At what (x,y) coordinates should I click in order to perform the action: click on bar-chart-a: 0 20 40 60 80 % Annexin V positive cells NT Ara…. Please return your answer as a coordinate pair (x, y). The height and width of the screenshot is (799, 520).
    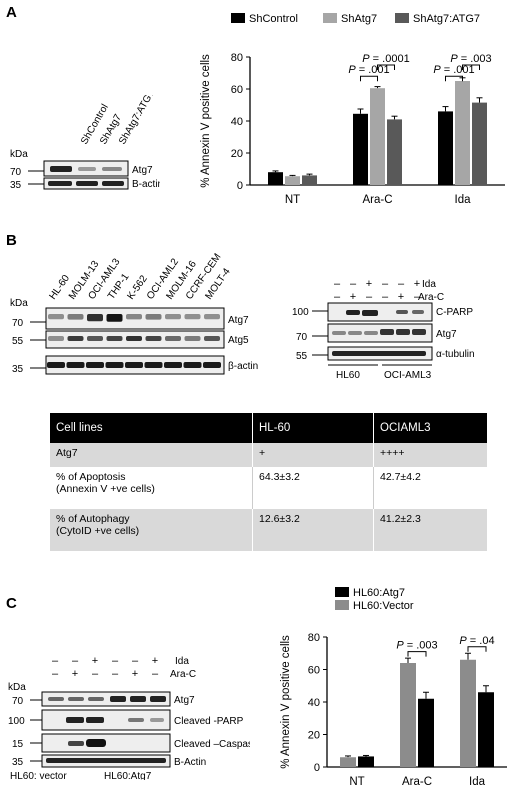
    Looking at the image, I should click on (352, 109).